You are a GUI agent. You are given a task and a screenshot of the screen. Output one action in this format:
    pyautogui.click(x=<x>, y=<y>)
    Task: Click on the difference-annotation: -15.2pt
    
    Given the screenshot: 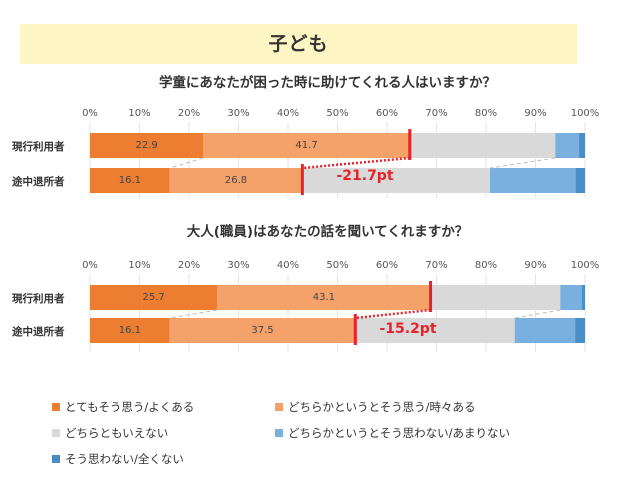 What is the action you would take?
    pyautogui.click(x=407, y=329)
    